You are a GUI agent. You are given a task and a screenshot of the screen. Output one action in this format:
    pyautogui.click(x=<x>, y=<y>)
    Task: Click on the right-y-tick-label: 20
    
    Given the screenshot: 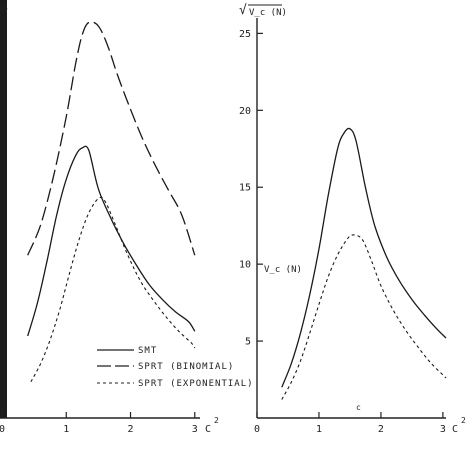 What is the action you would take?
    pyautogui.click(x=245, y=111)
    